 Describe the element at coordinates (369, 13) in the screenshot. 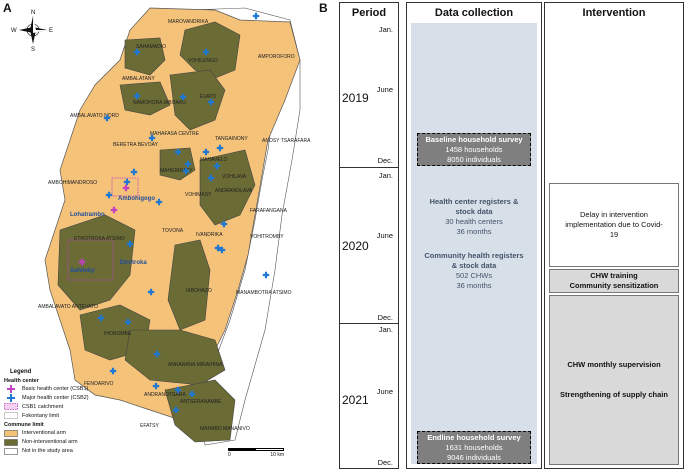

I see `period-header: Period` at that location.